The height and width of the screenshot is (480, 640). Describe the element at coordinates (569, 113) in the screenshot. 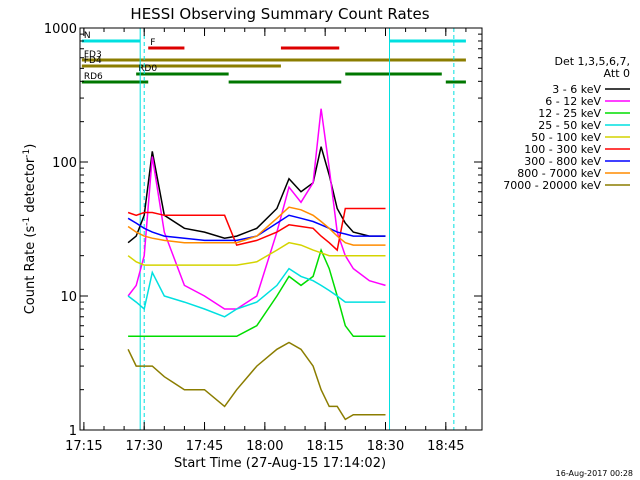

I see `legend-label-12-25-kev: 12 - 25 keV` at that location.